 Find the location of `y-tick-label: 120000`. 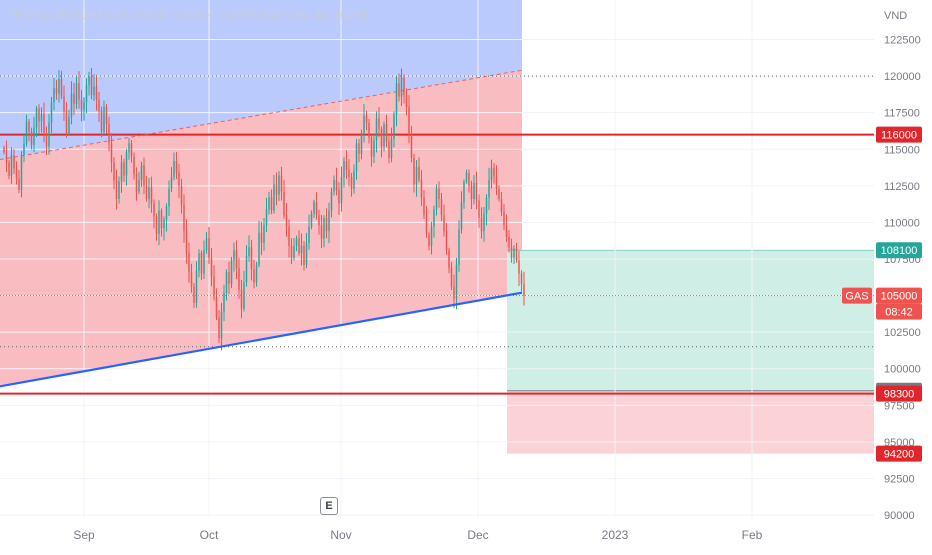

y-tick-label: 120000 is located at coordinates (902, 77).